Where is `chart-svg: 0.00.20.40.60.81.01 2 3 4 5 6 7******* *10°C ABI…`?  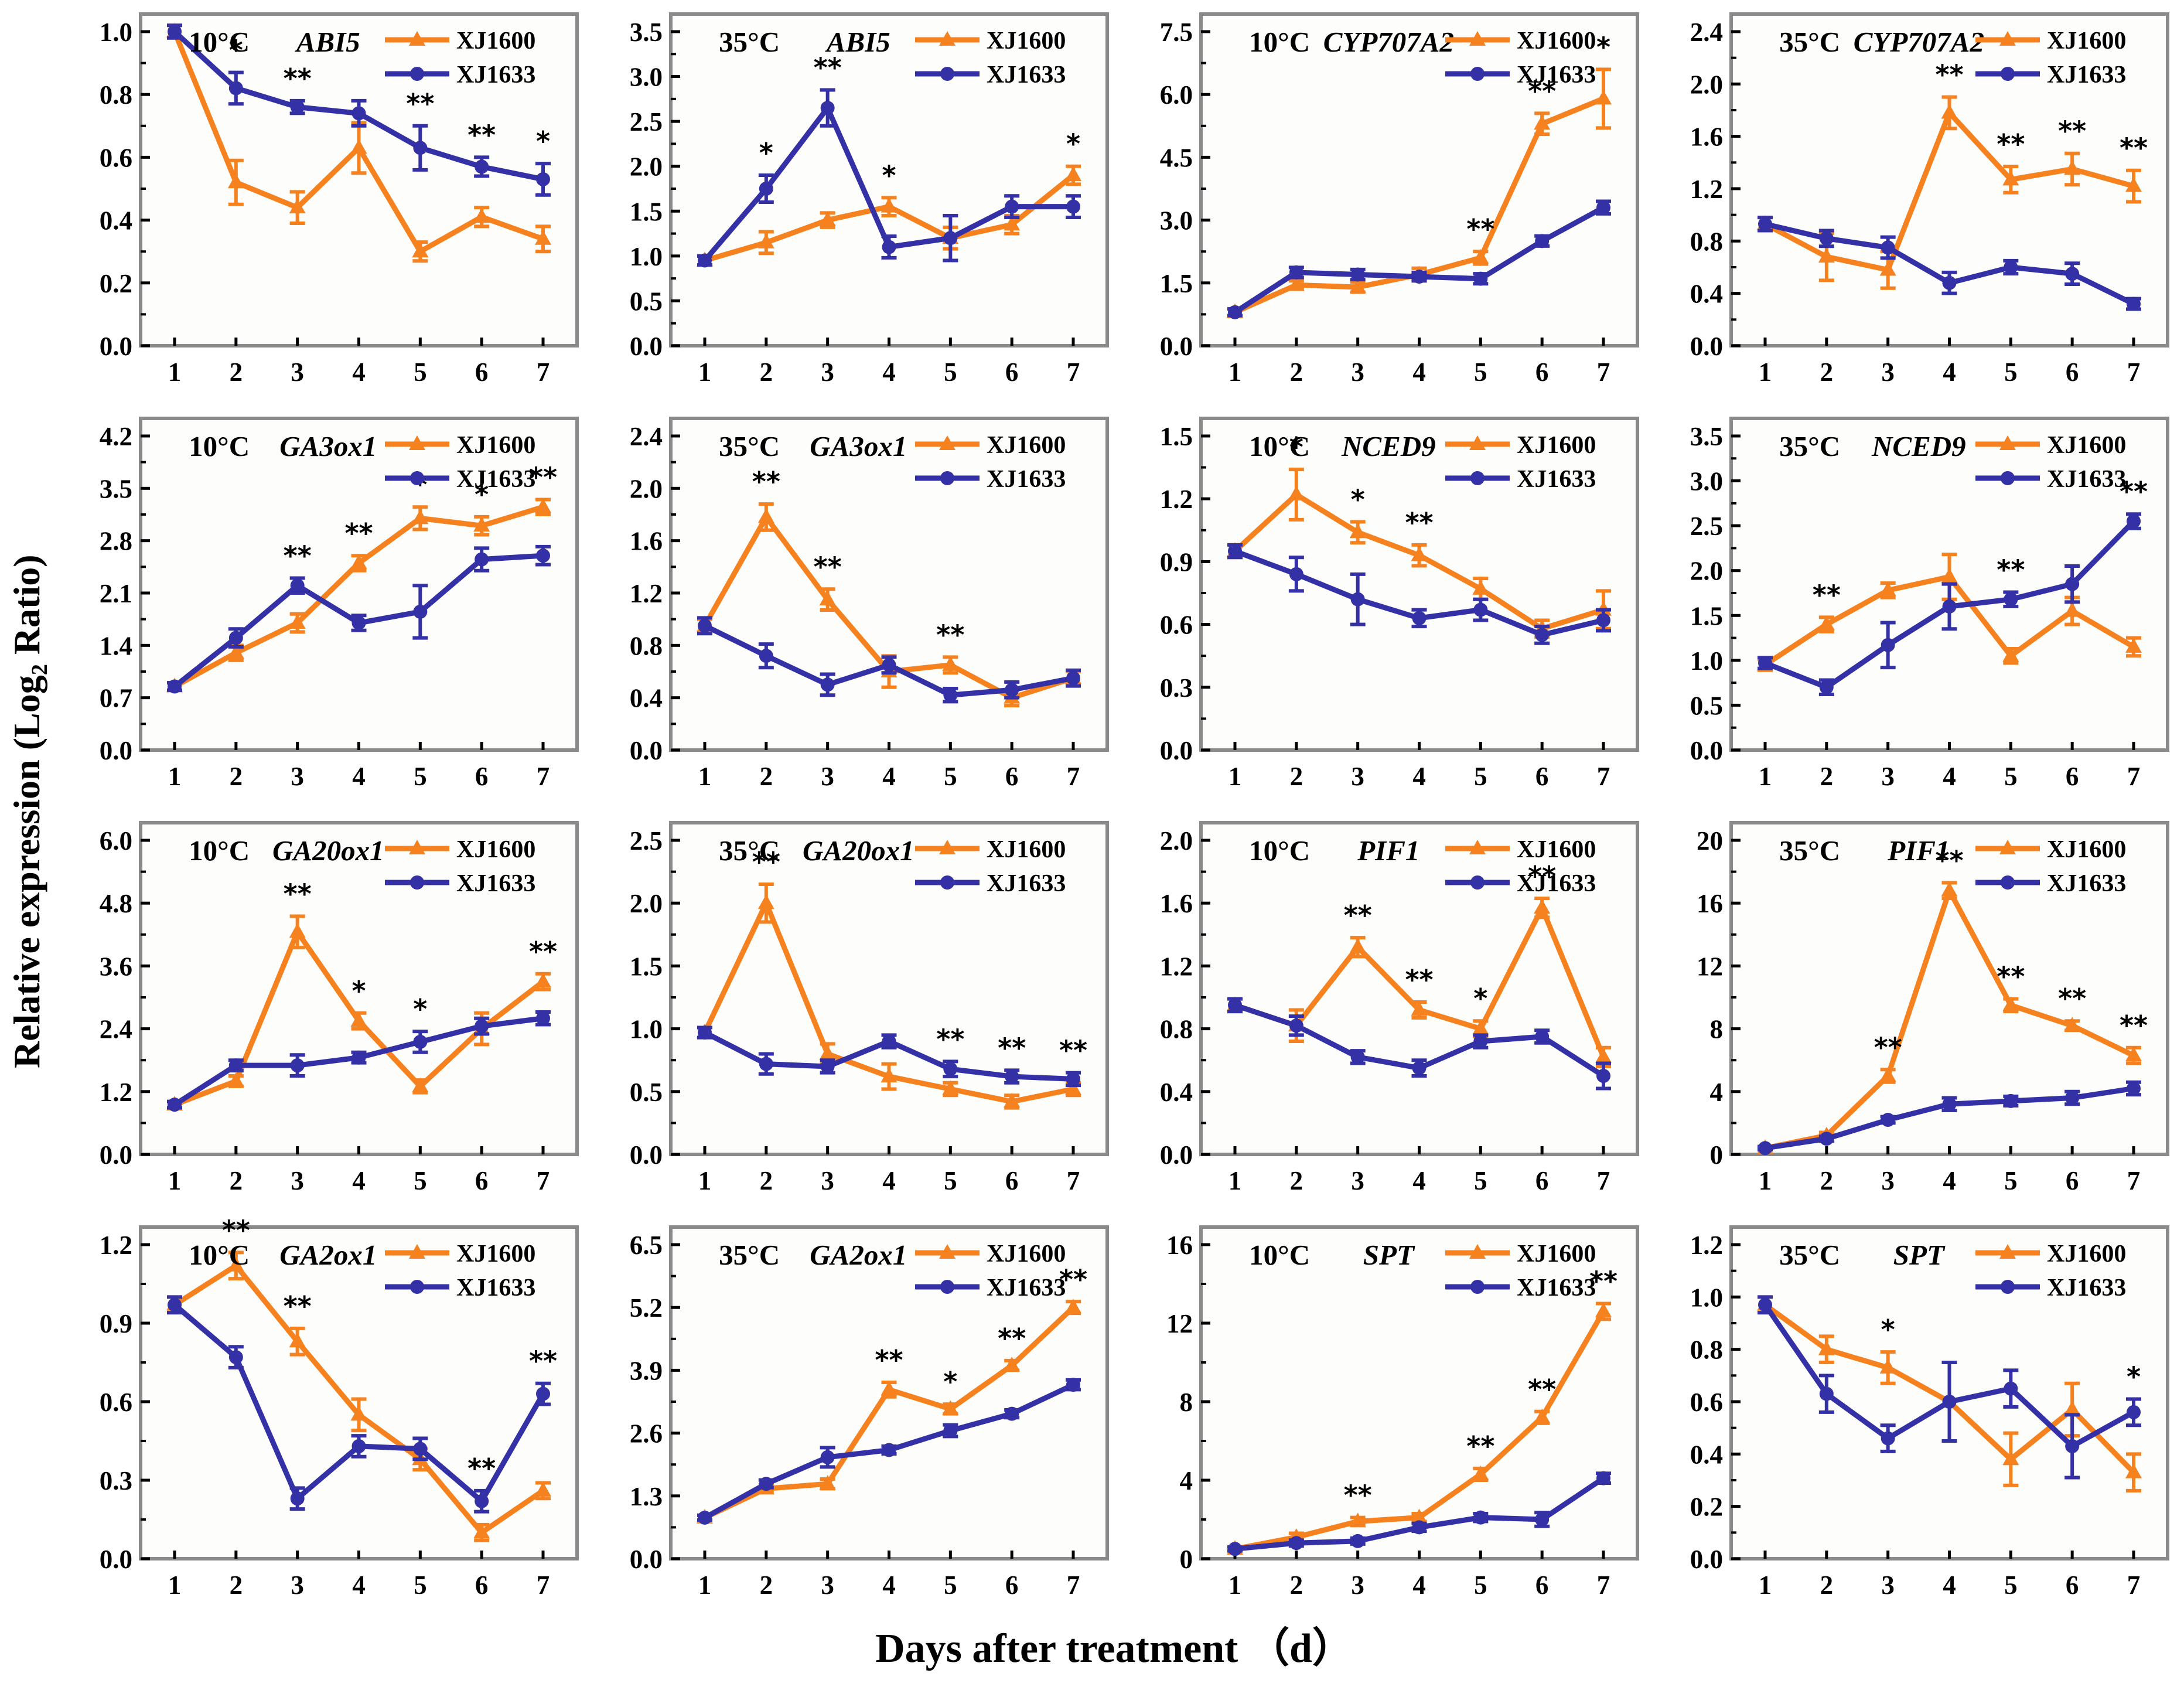 chart-svg: 0.00.20.40.60.81.01 2 3 4 5 6 7******* *10°C ABI… is located at coordinates (339, 199).